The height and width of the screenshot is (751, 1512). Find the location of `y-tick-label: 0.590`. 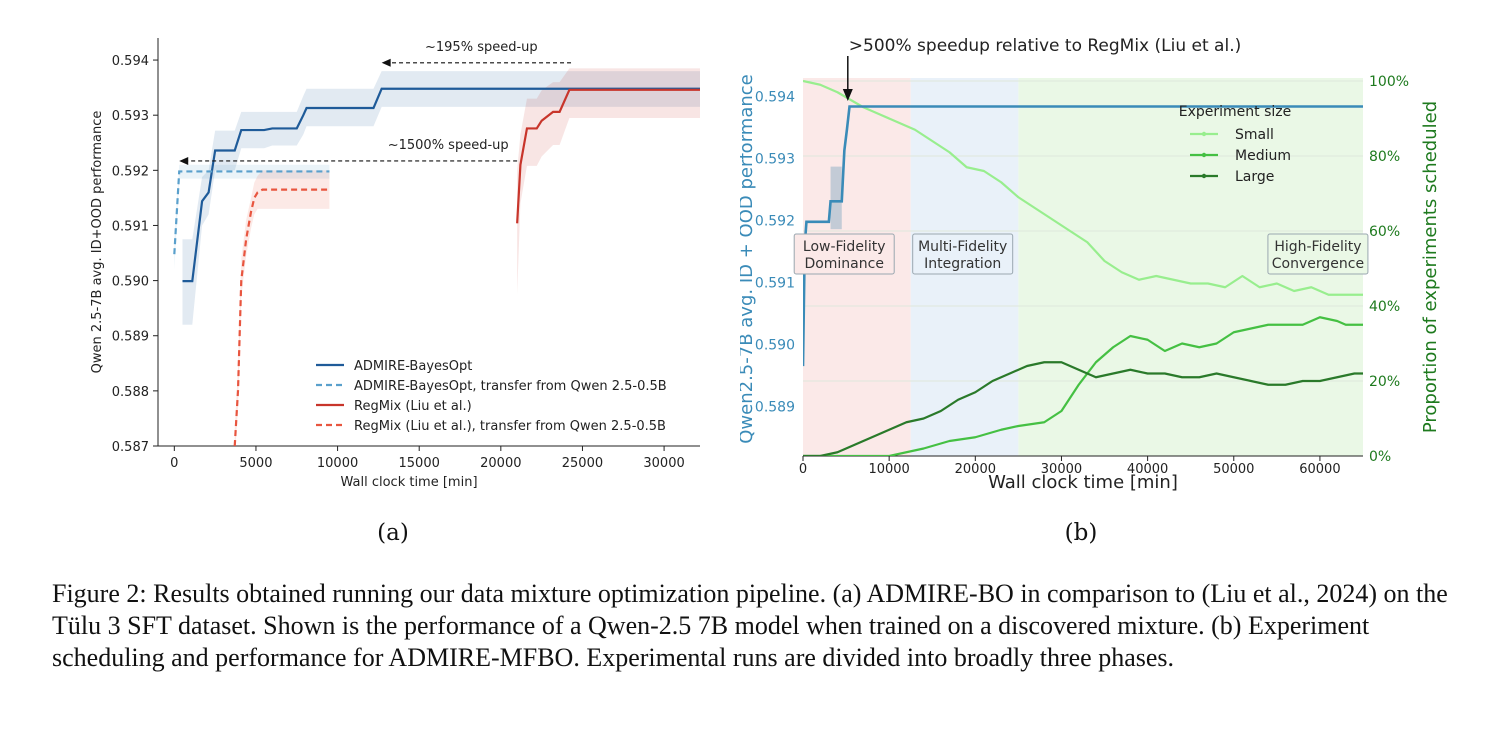

y-tick-label: 0.590 is located at coordinates (130, 282).